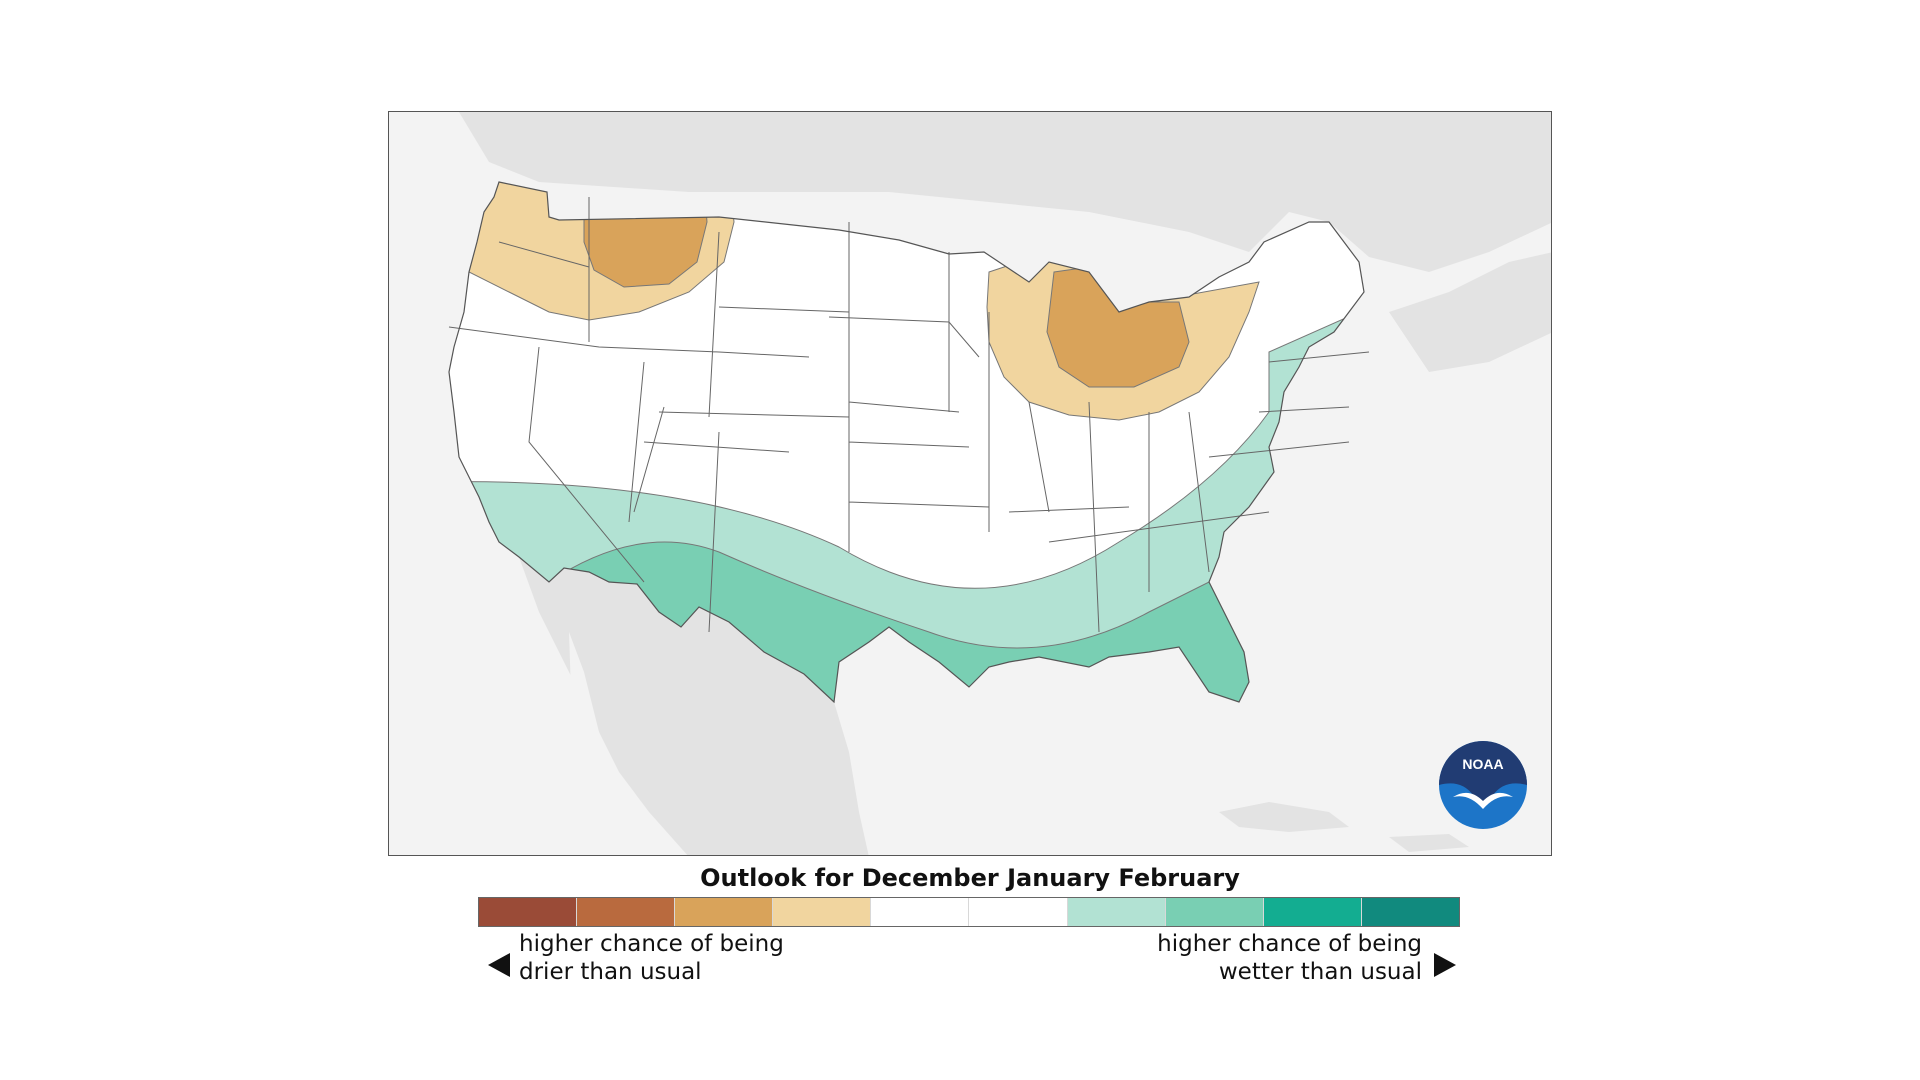  Describe the element at coordinates (610, 972) in the screenshot. I see `legend-dry-line2: drier than usual` at that location.